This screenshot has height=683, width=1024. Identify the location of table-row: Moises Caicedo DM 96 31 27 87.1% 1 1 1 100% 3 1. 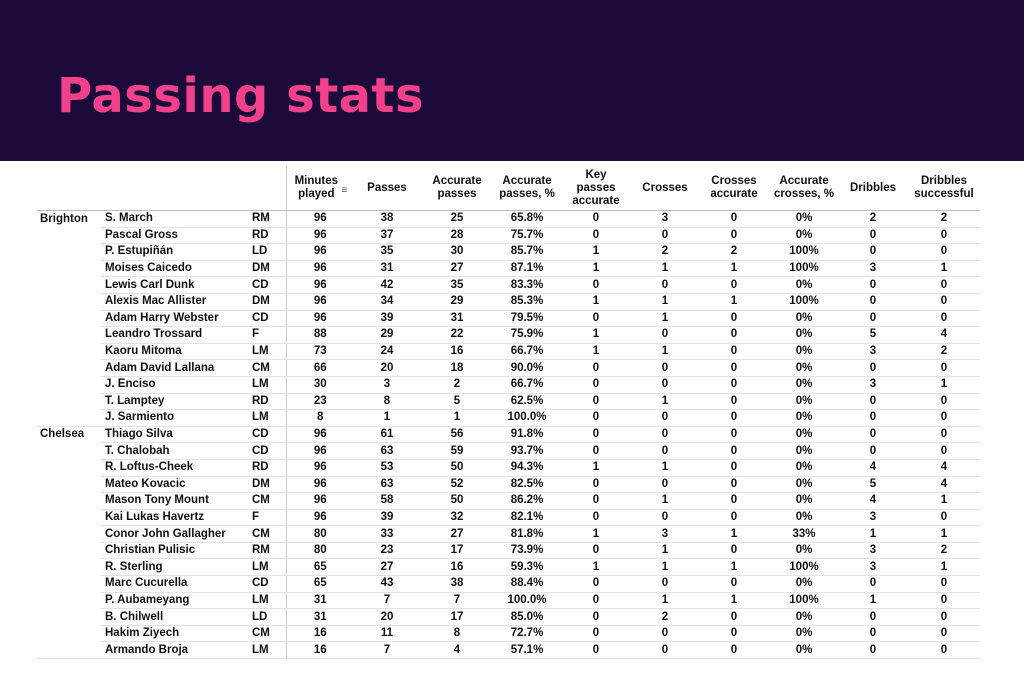
(508, 269).